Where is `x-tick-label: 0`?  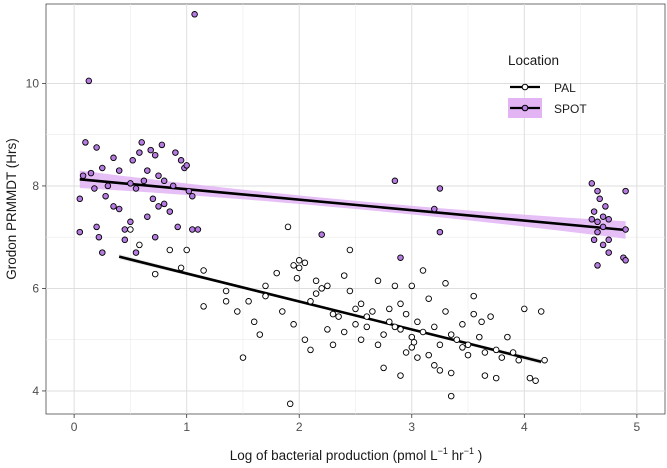
x-tick-label: 0 is located at coordinates (74, 427).